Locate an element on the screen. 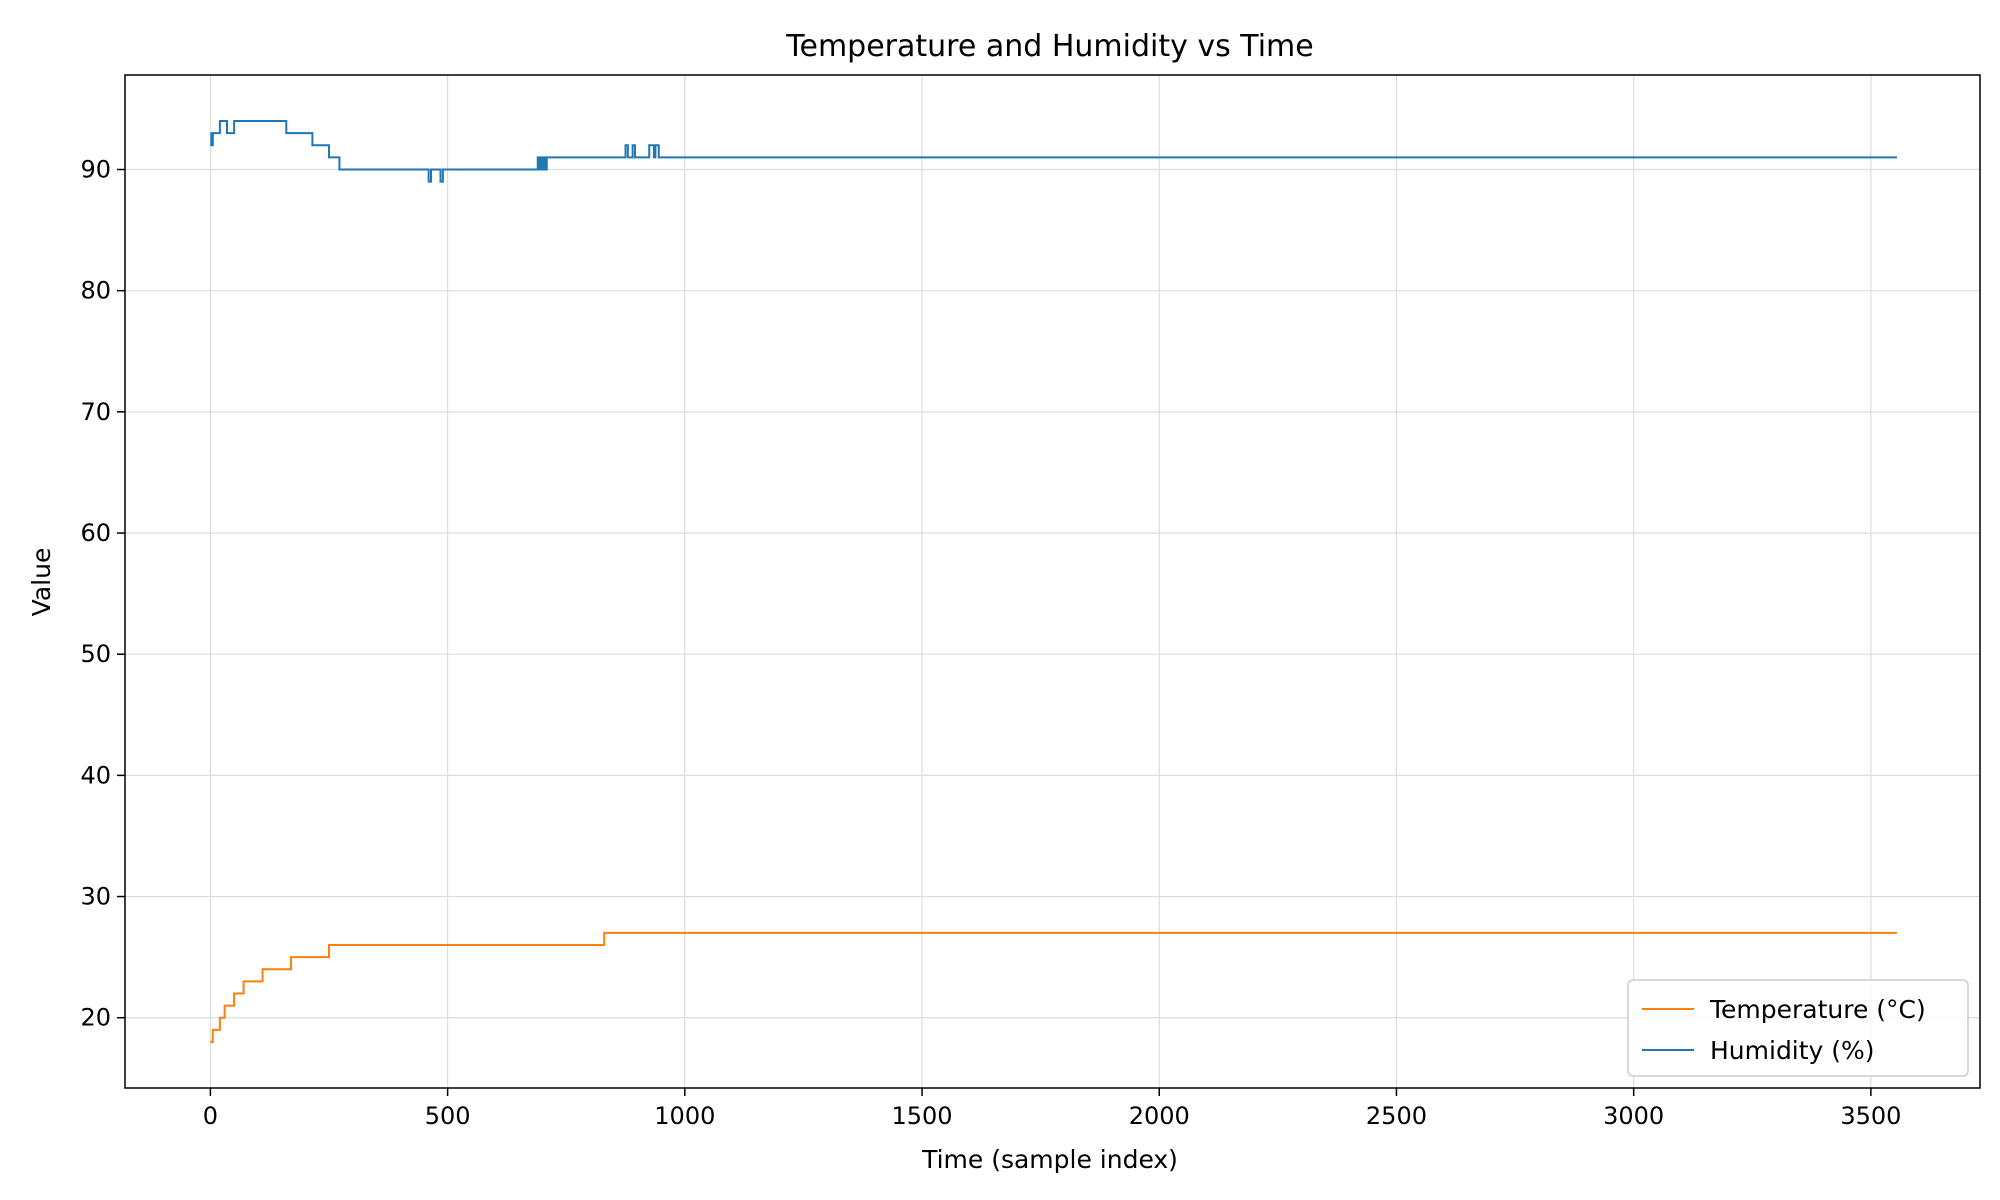 This screenshot has width=2000, height=1200. y-tick-label: 90 is located at coordinates (95, 170).